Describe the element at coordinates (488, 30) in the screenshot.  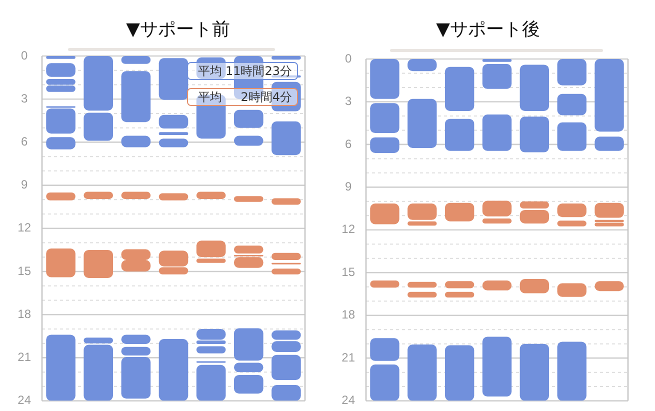
I see `chart-title: ▼サポート後` at that location.